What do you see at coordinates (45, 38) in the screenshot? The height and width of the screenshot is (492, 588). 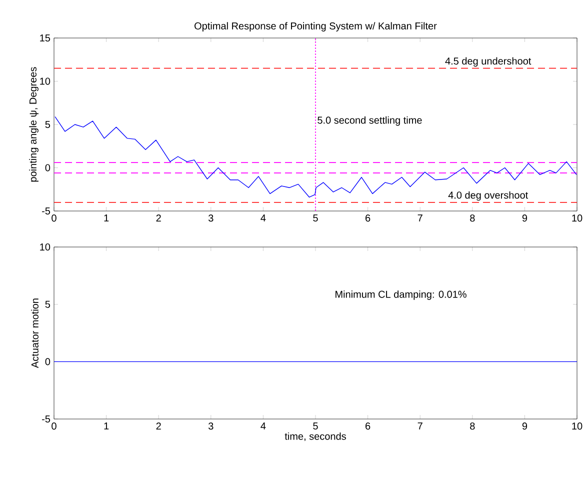 I see `y-tick-label: 15` at bounding box center [45, 38].